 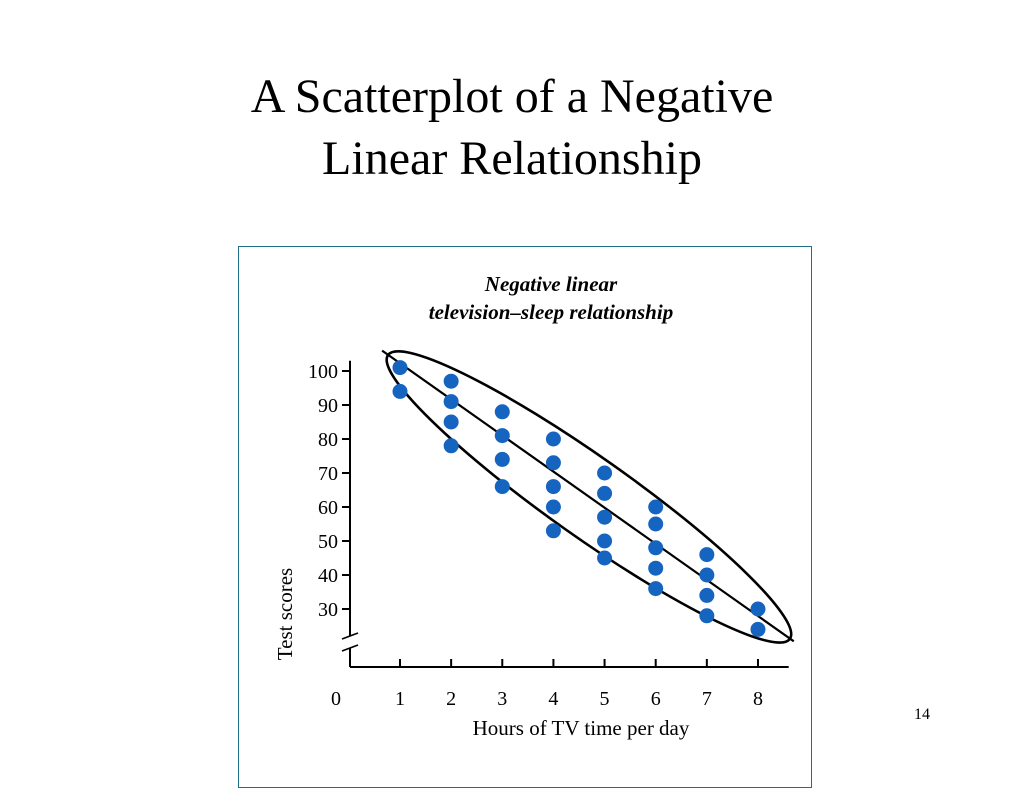 I want to click on x-tick-label: 3, so click(x=502, y=699).